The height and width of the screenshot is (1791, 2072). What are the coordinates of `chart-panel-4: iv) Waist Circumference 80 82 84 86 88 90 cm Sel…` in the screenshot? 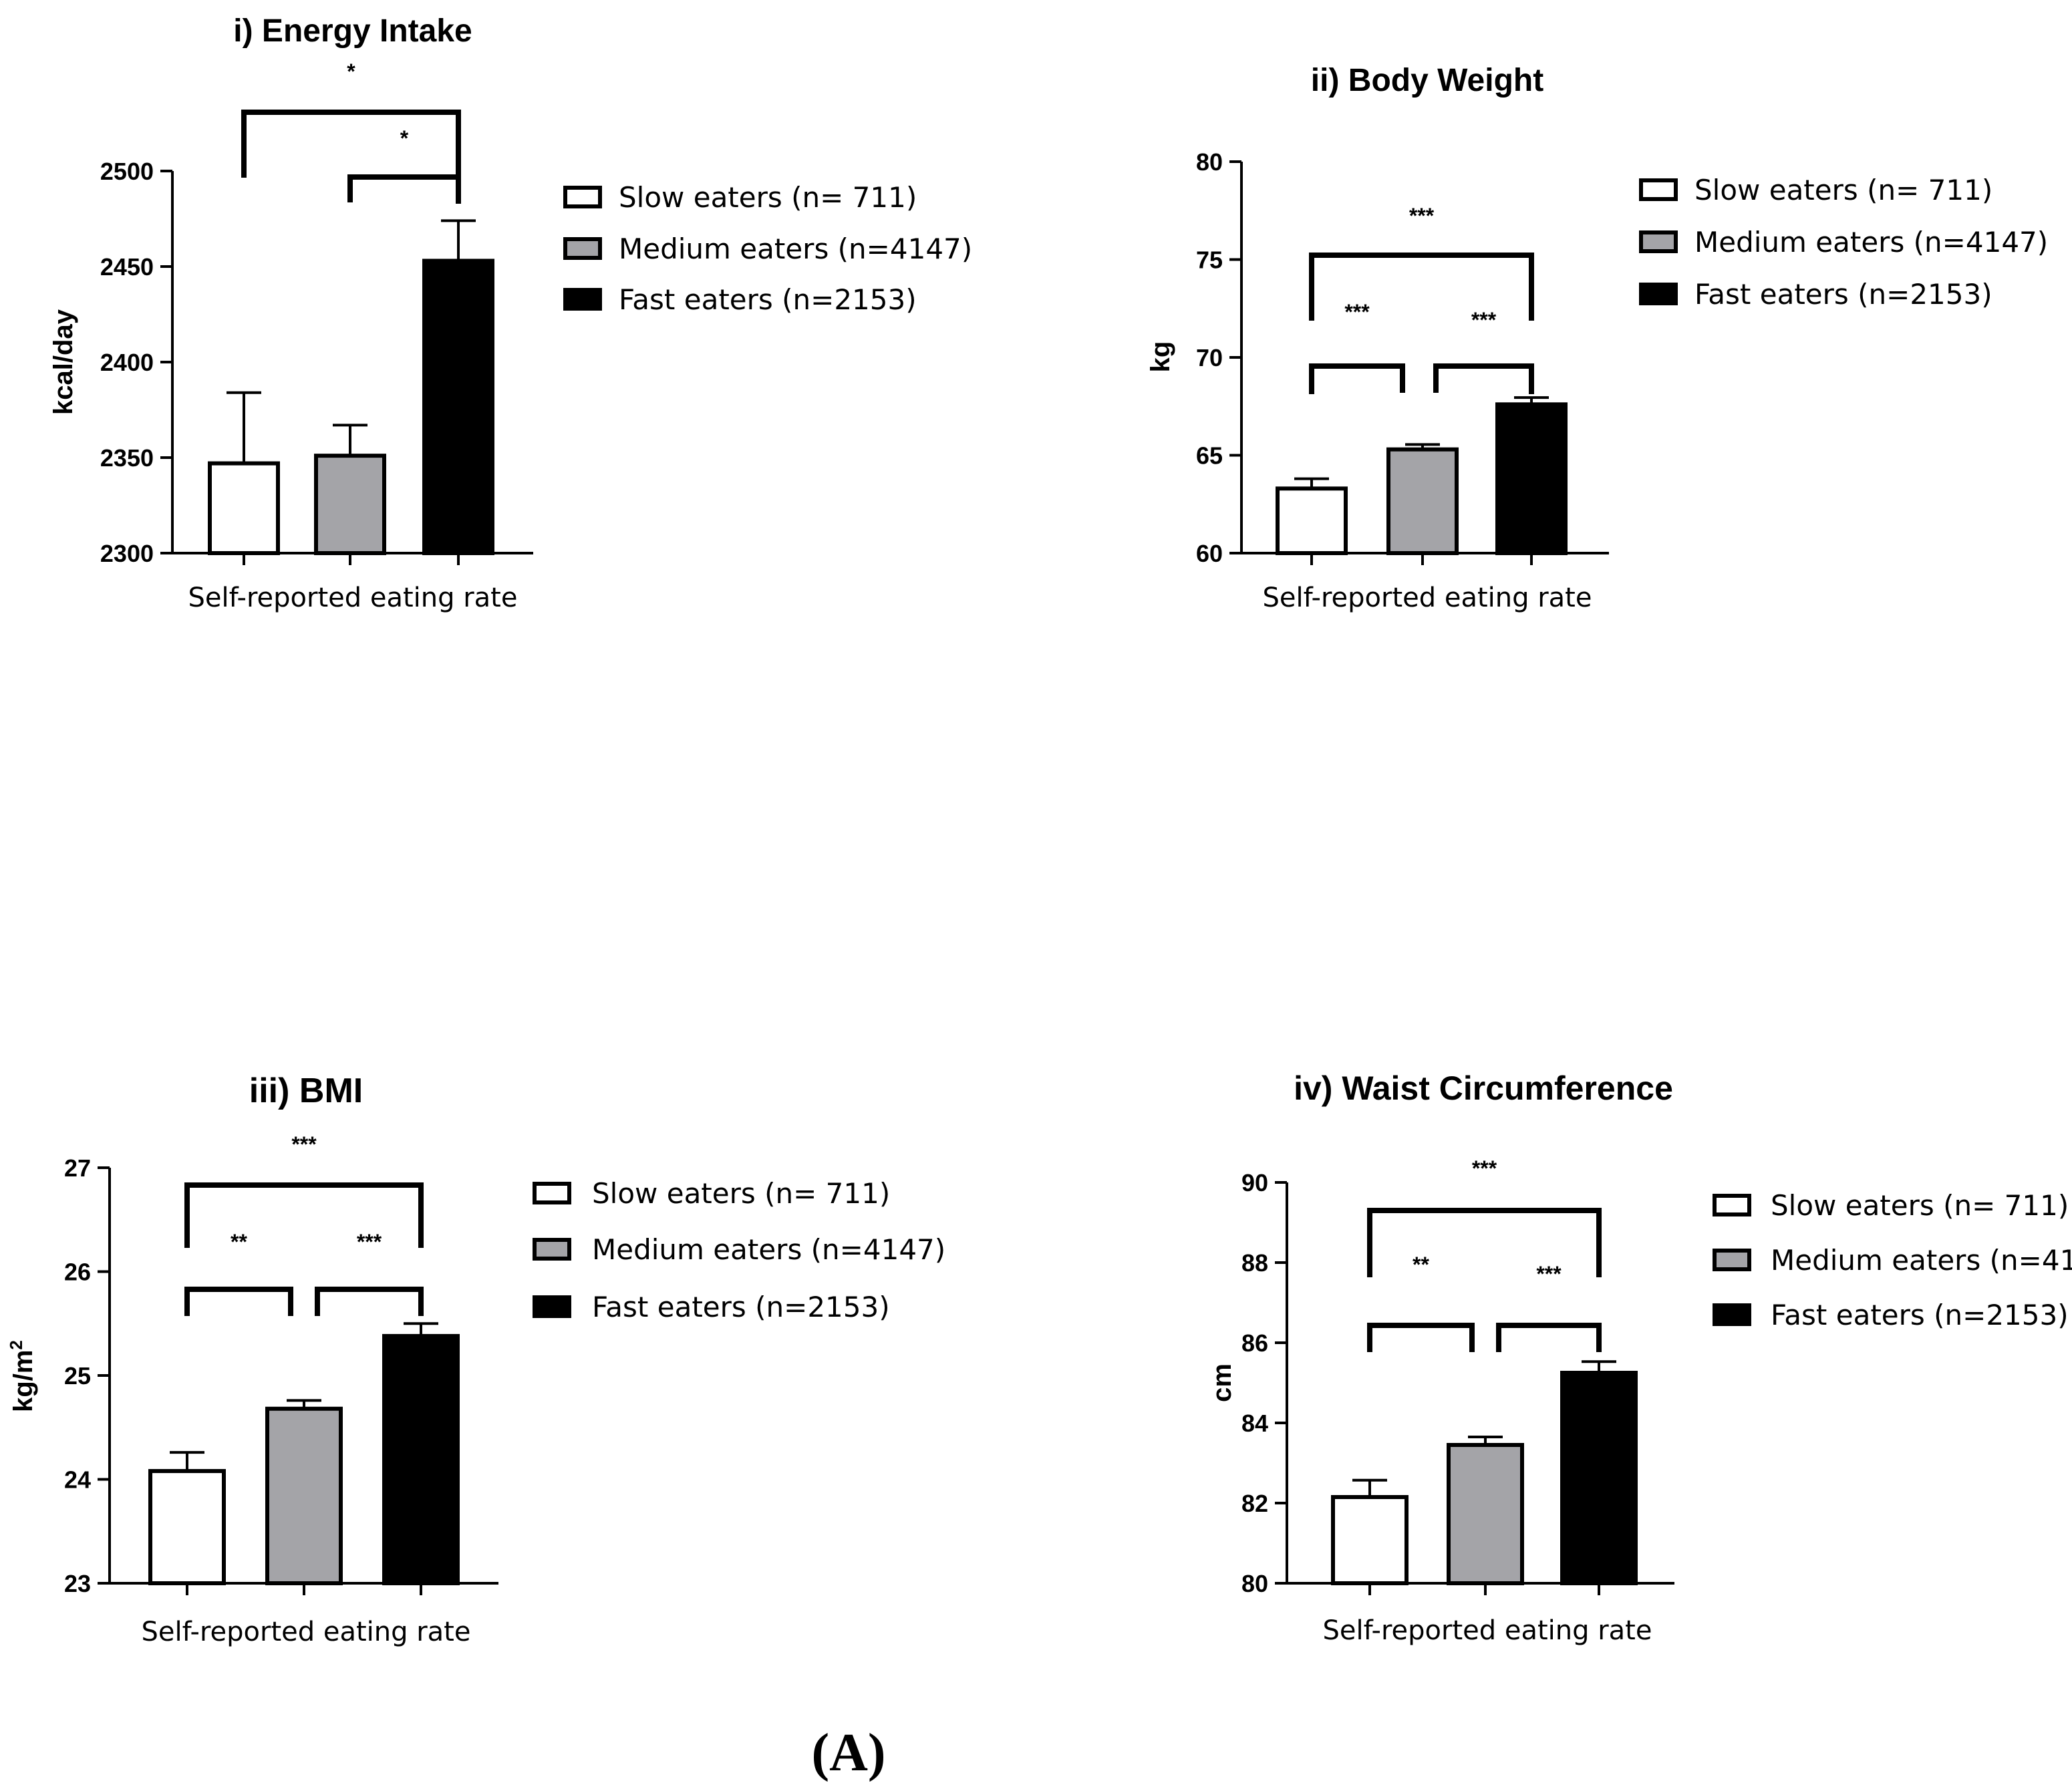 It's located at (1640, 1358).